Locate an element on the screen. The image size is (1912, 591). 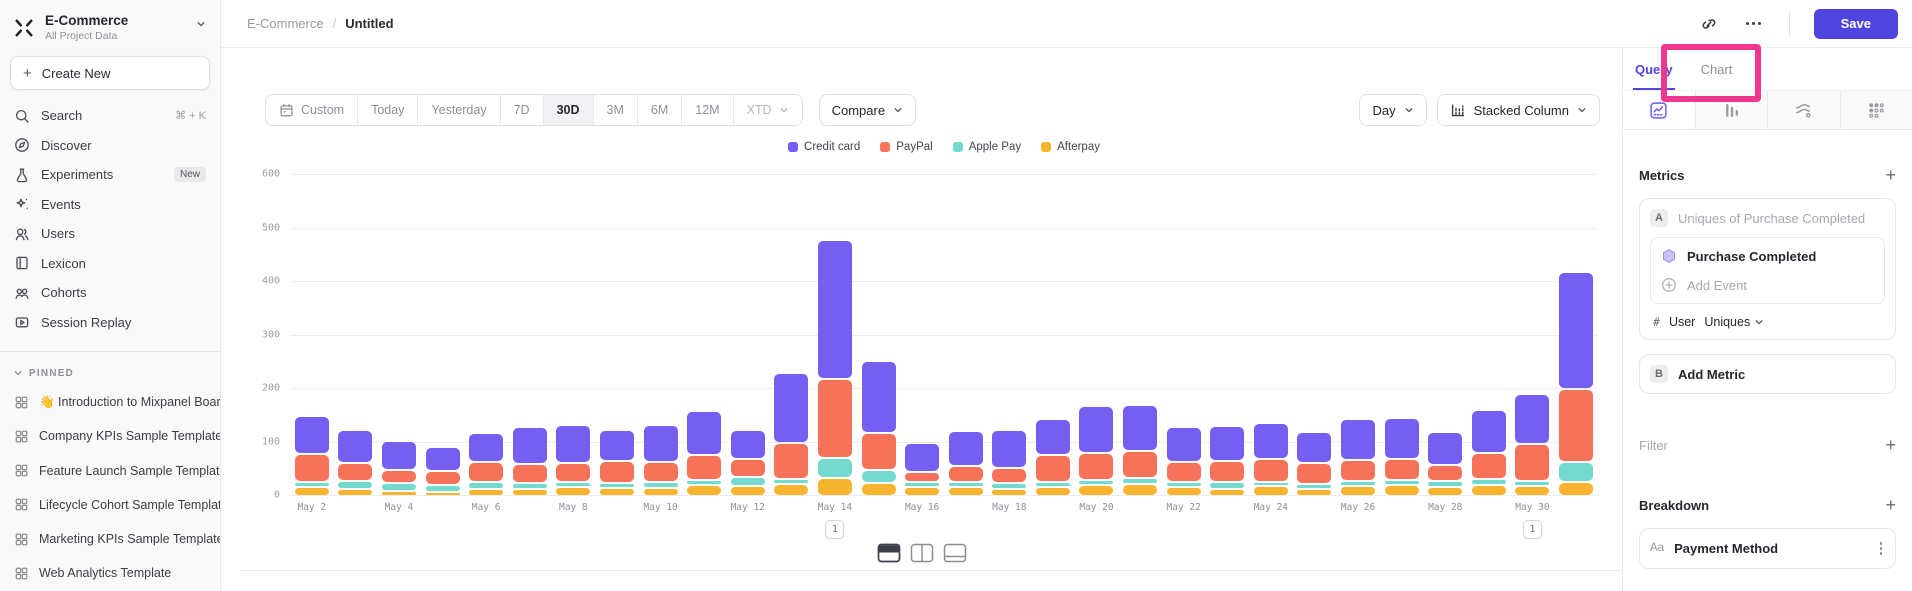
add-metric-card: B Add Metric is located at coordinates (1767, 374).